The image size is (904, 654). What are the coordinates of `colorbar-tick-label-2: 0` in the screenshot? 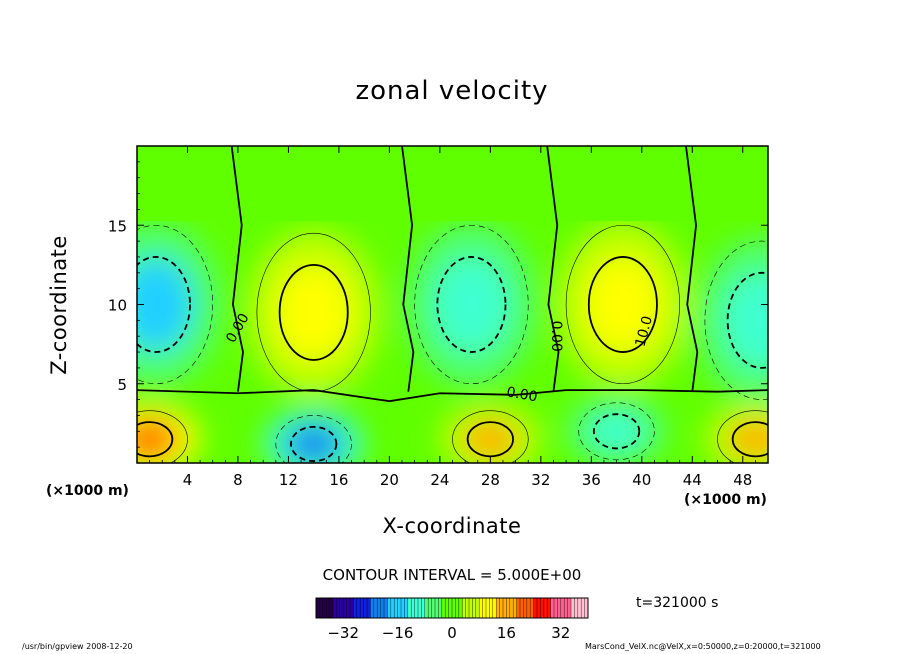 It's located at (452, 633).